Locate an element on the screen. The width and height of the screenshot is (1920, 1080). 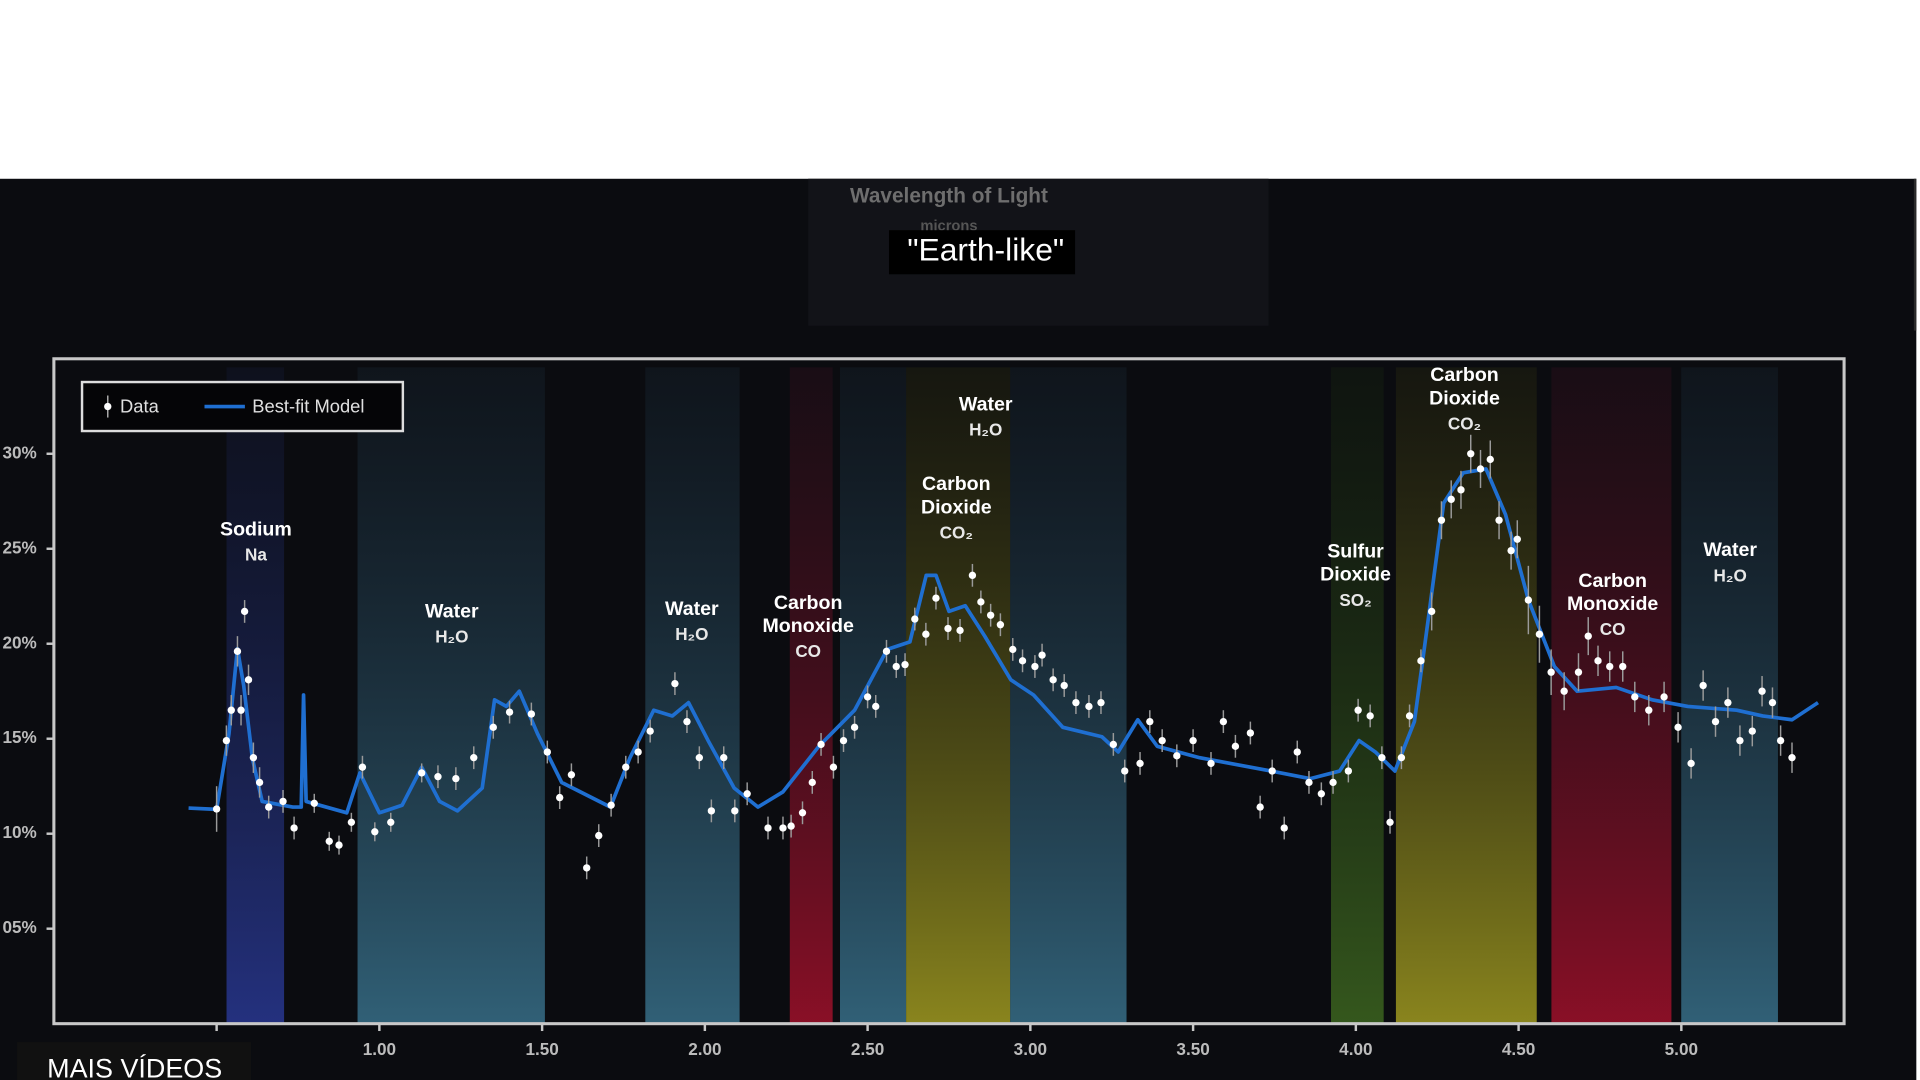
annotation-formula: H₂O is located at coordinates (691, 634).